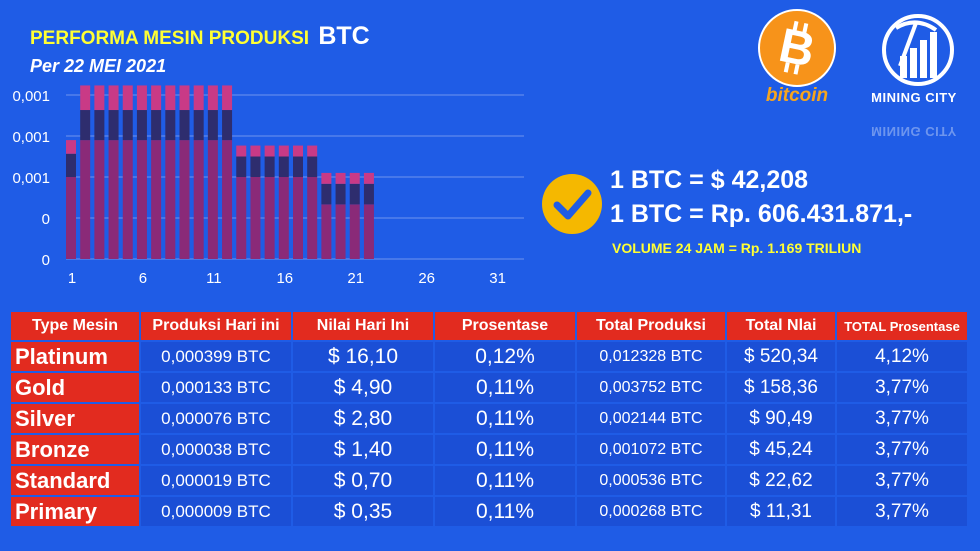 This screenshot has width=980, height=551. I want to click on x-tick-label: 26, so click(426, 278).